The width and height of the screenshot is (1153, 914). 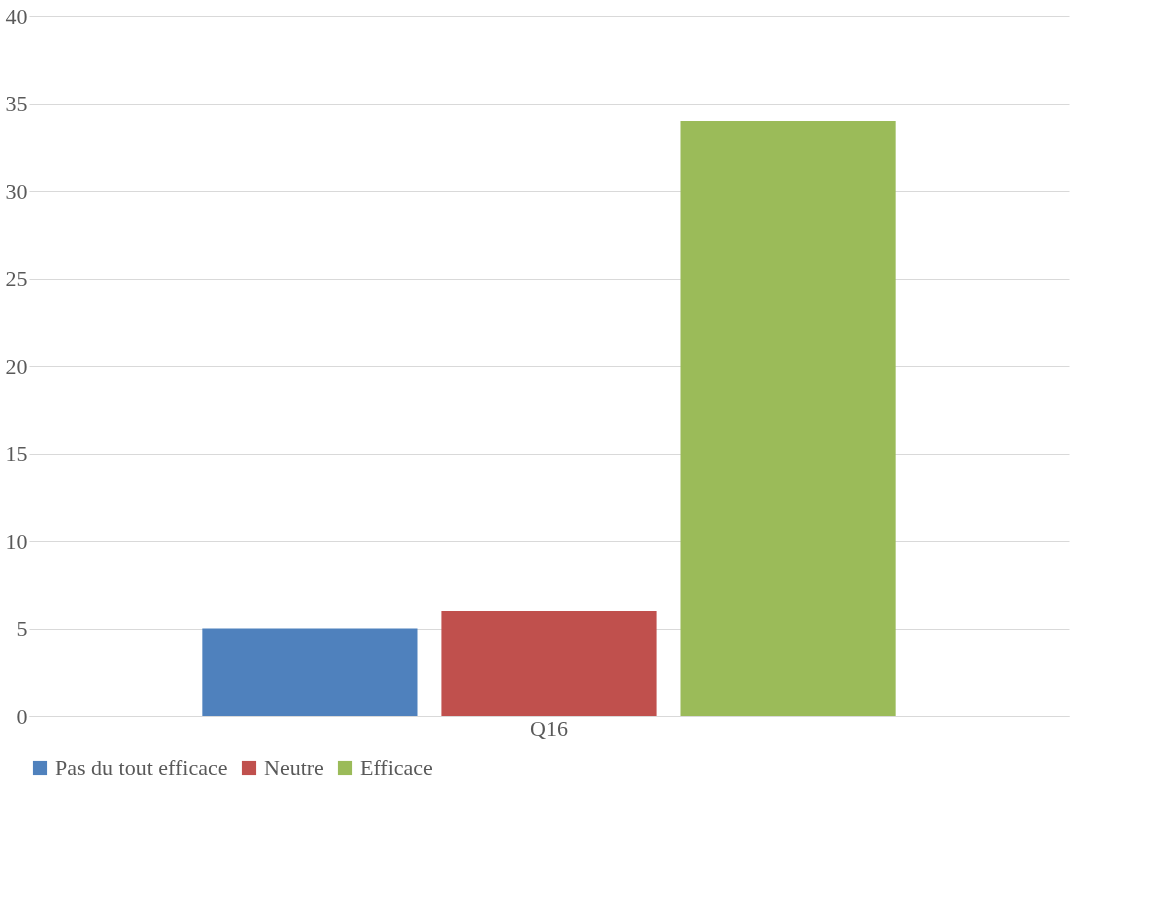 I want to click on y-tick-label: 15, so click(x=16, y=453).